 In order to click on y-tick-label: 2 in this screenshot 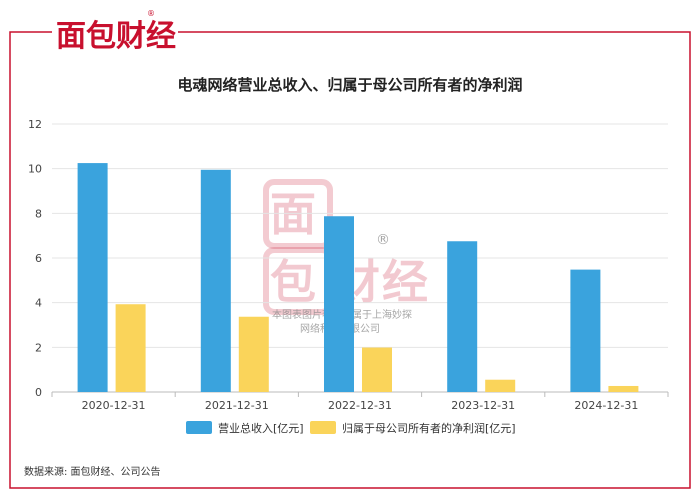, I will do `click(38, 347)`.